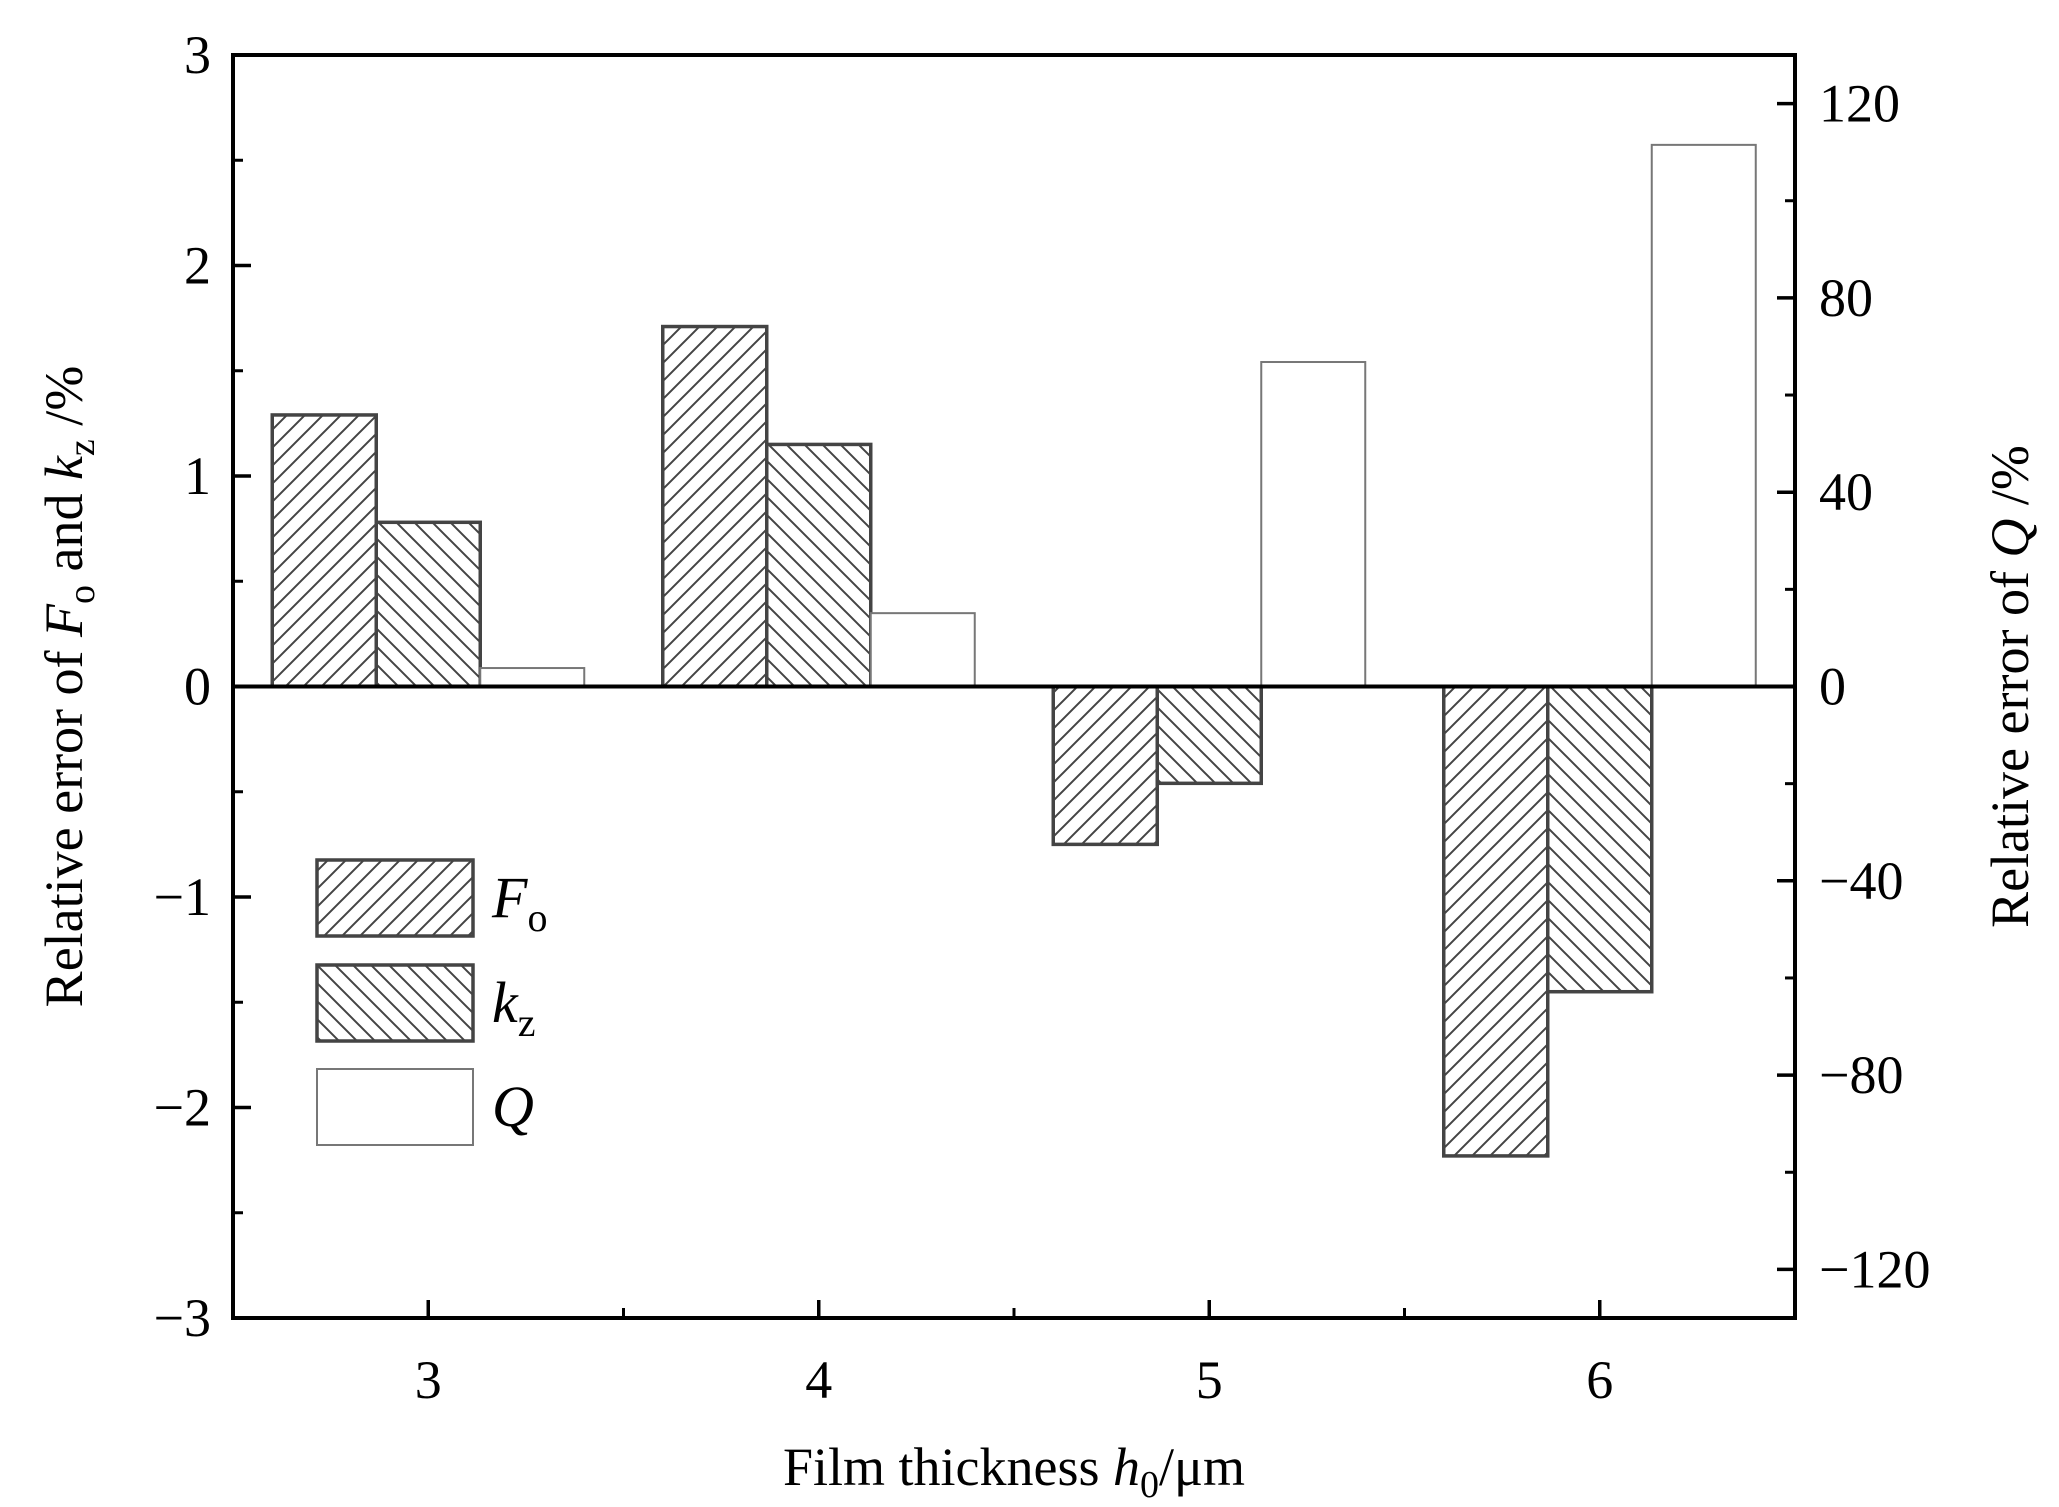 This screenshot has height=1507, width=2059. Describe the element at coordinates (1209, 1380) in the screenshot. I see `x-tick-label: 5` at that location.